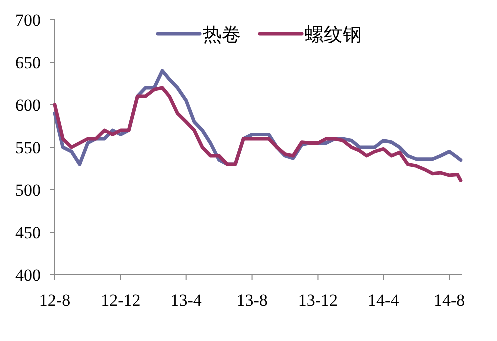  I want to click on x-tick-label: 14-8, so click(450, 300).